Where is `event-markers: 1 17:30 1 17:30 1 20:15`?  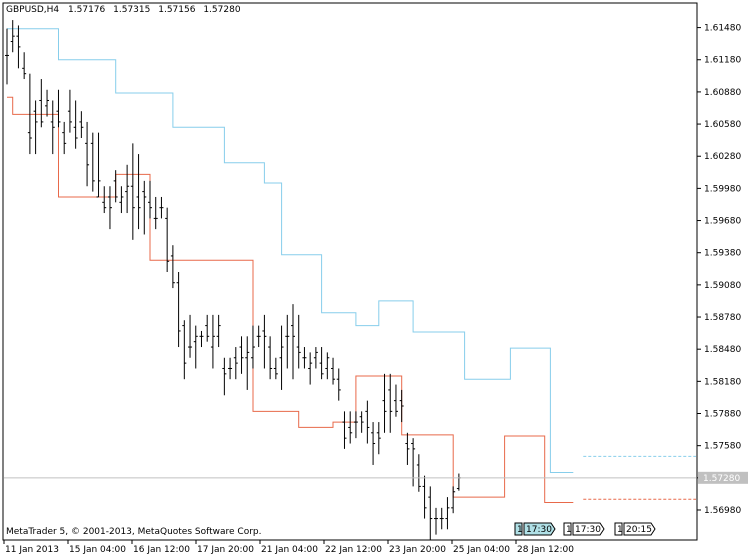
event-markers: 1 17:30 1 17:30 1 20:15 is located at coordinates (585, 529).